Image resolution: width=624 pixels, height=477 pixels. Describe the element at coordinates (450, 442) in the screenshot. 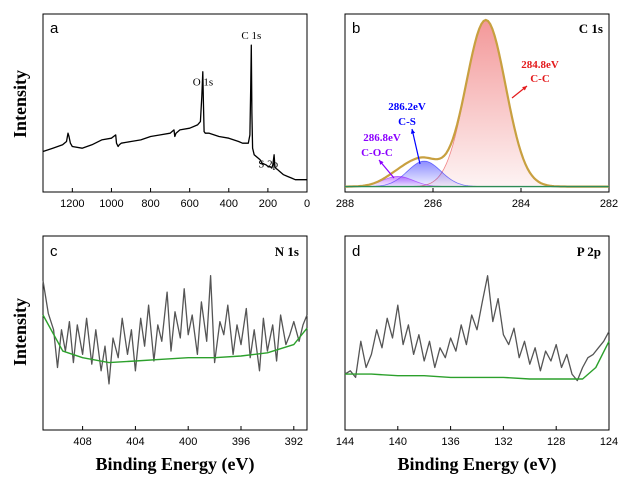

I see `x-tick-label: 136` at that location.